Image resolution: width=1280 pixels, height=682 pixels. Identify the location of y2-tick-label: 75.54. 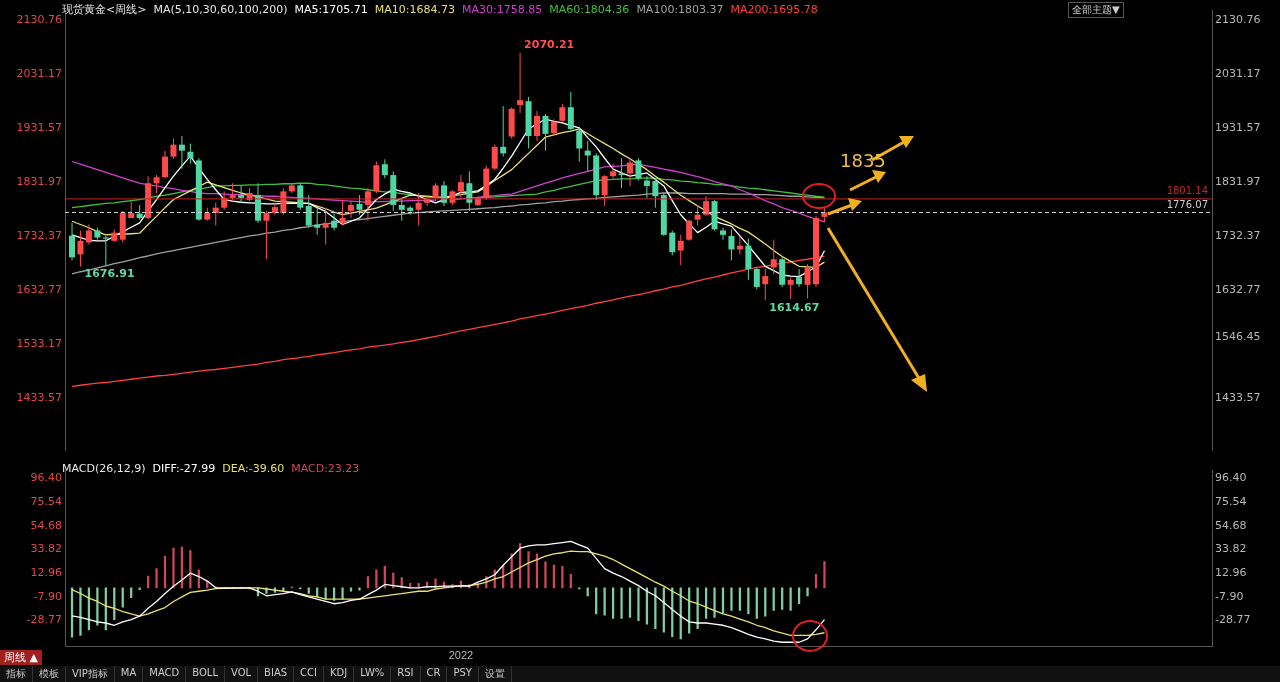
(1231, 502).